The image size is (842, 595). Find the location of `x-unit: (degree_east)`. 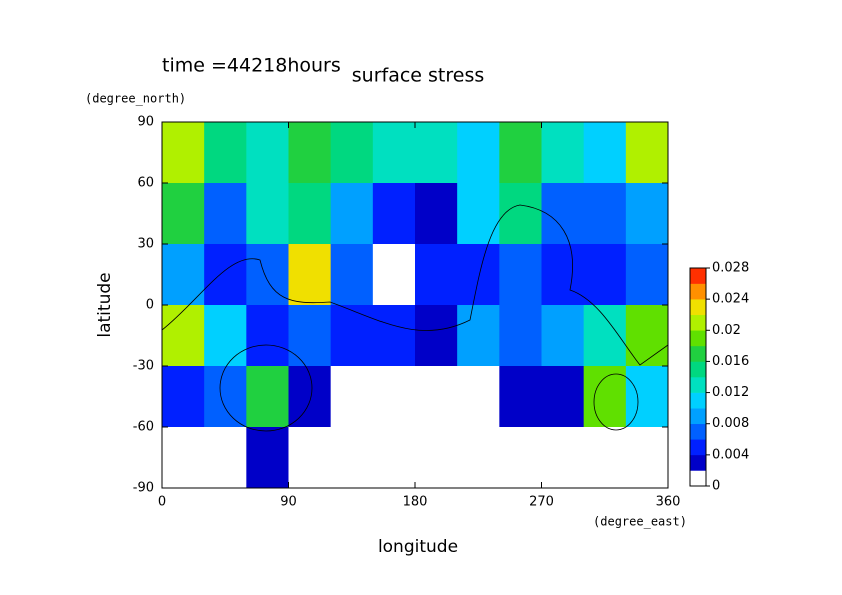

x-unit: (degree_east) is located at coordinates (640, 522).